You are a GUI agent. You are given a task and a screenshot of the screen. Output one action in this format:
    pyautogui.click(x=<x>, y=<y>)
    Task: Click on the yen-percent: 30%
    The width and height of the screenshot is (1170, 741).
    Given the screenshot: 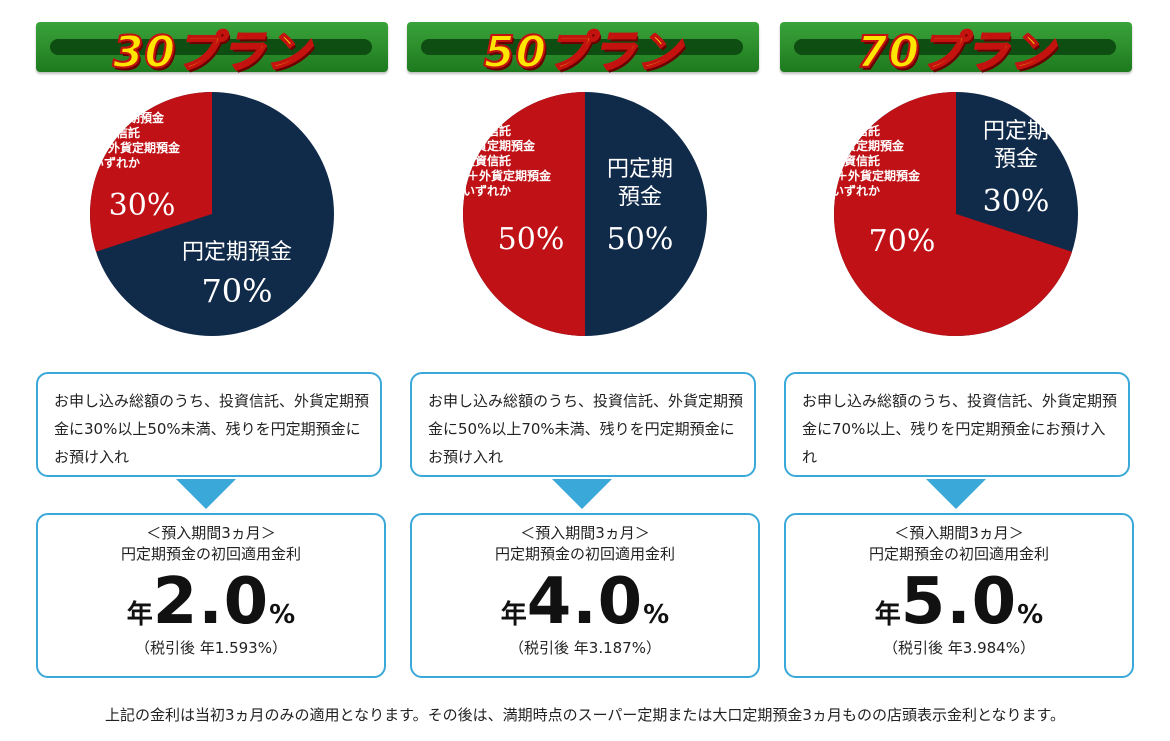 What is the action you would take?
    pyautogui.click(x=1016, y=201)
    